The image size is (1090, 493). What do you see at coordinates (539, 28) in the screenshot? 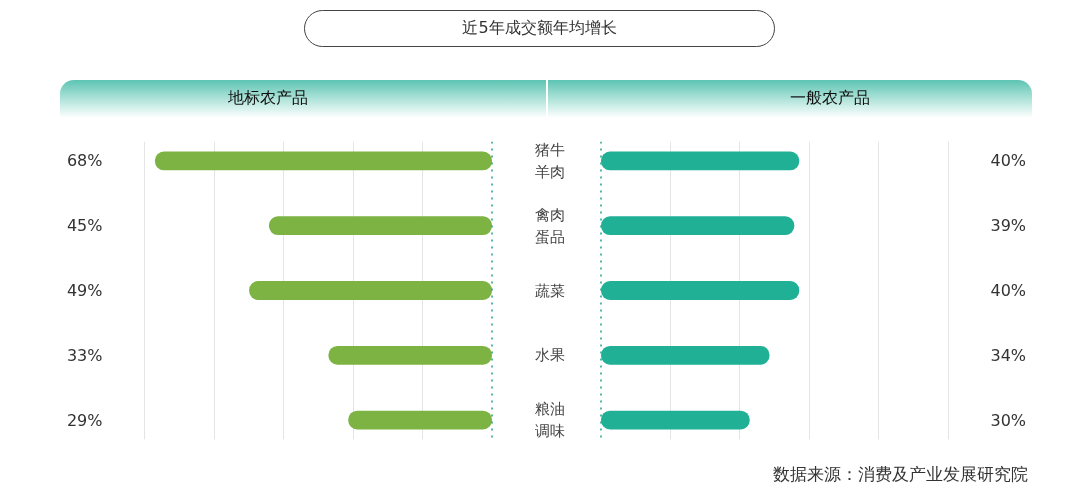
I see `text: 近5年成交额年均增长` at bounding box center [539, 28].